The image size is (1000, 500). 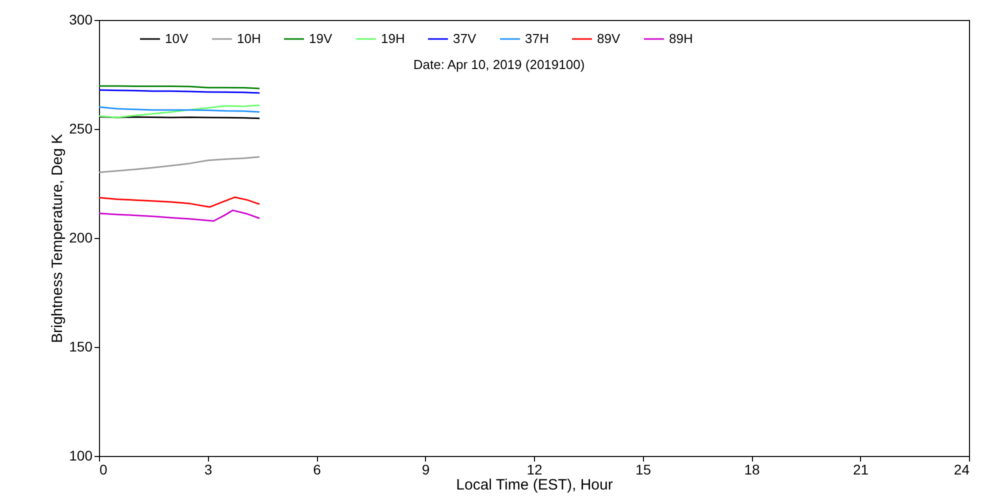 I want to click on x-tick-label: 15, so click(x=643, y=470).